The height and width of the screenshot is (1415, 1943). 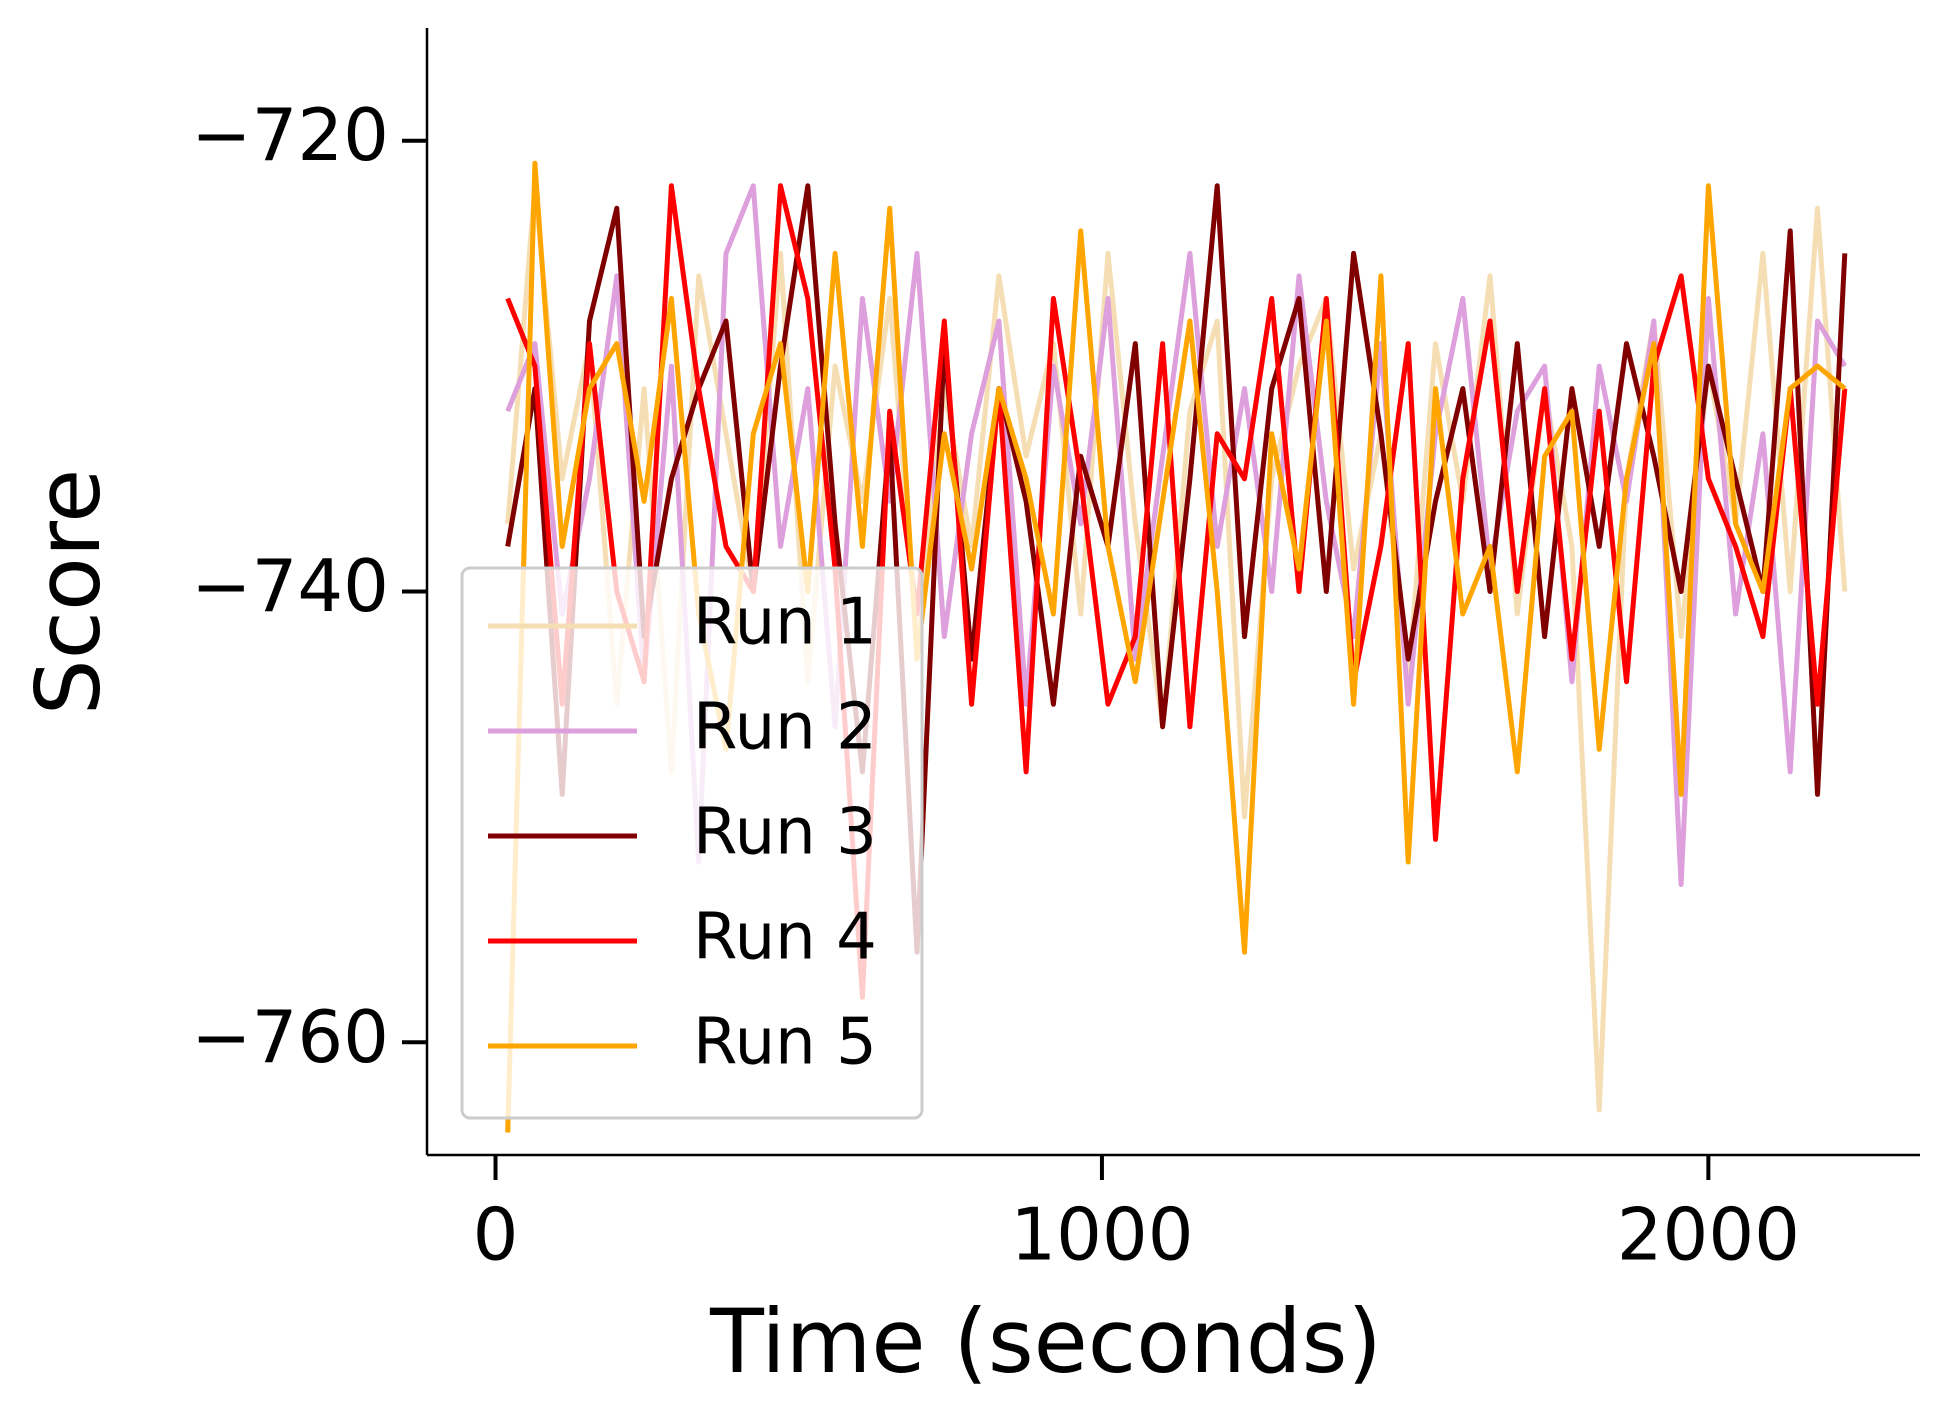 What do you see at coordinates (1045, 1341) in the screenshot?
I see `x-axis-label: Time (seconds)` at bounding box center [1045, 1341].